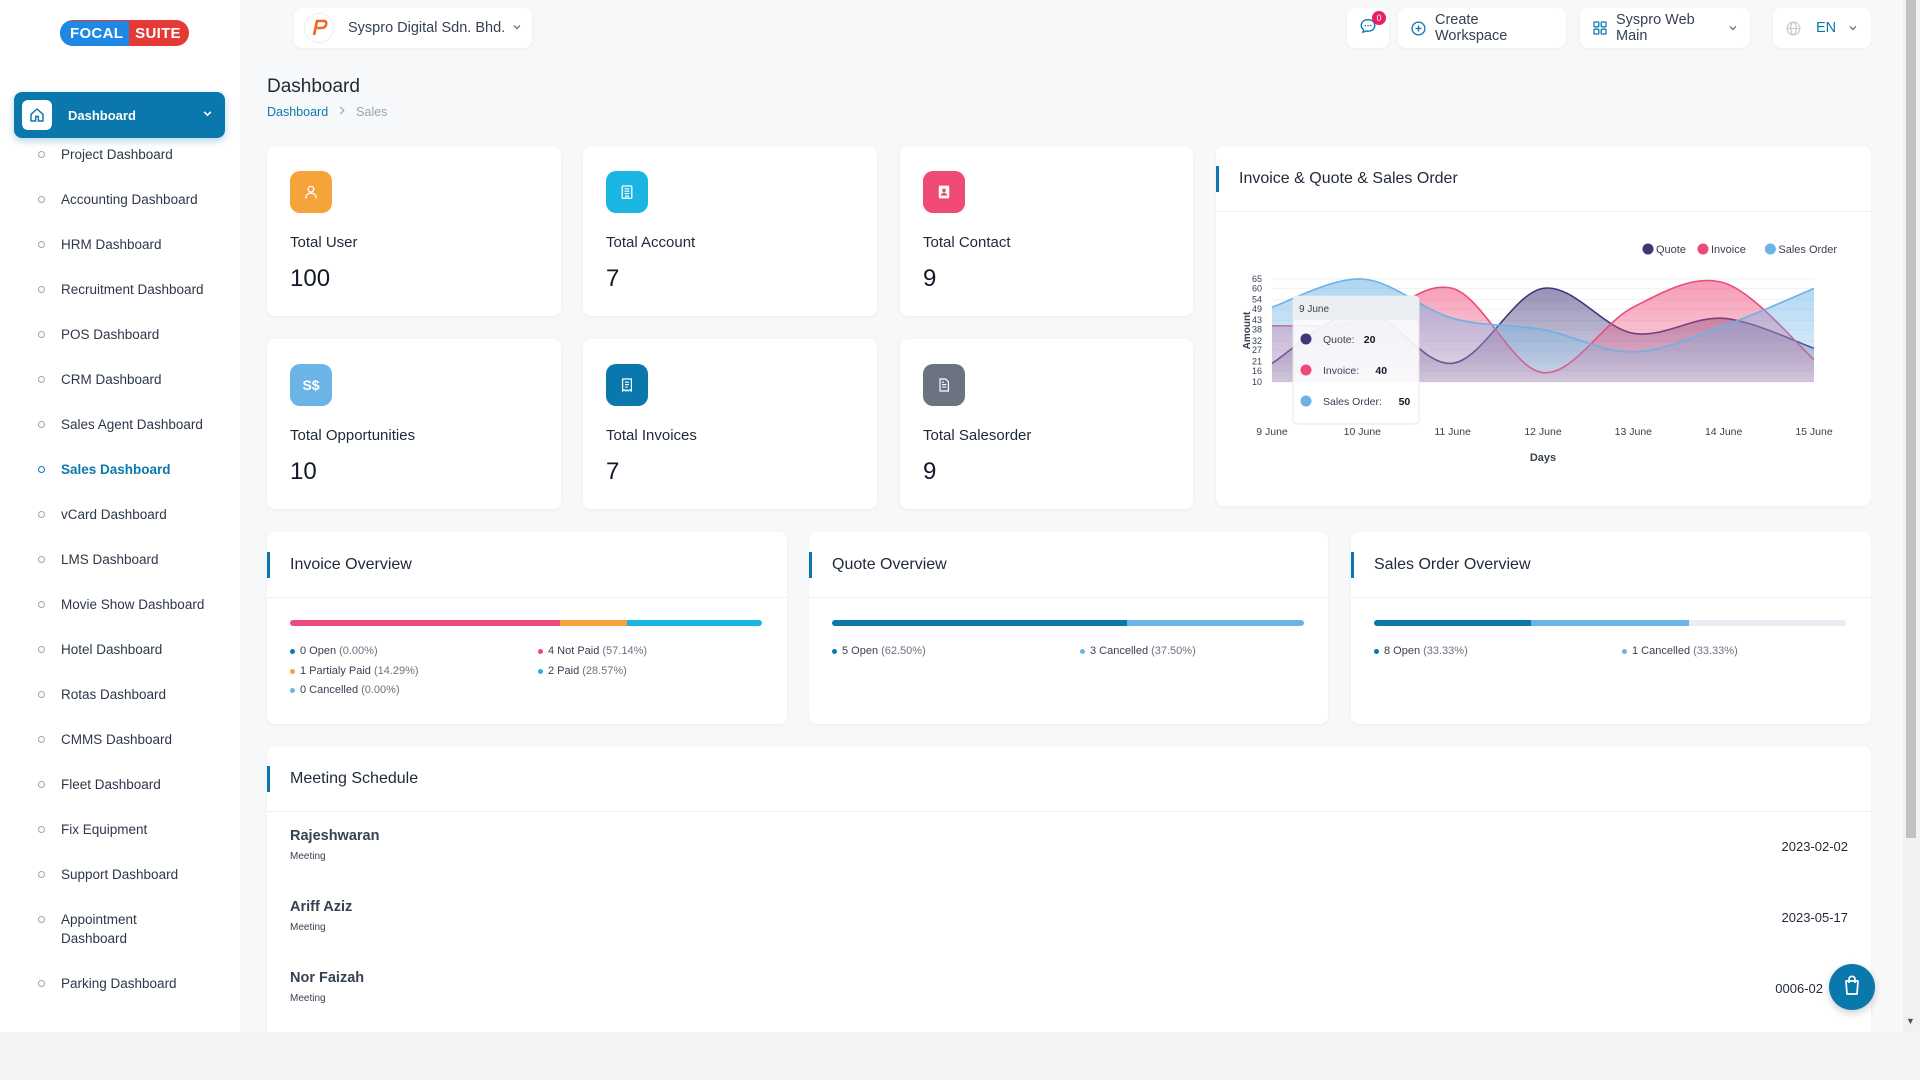 This screenshot has height=1080, width=1920. What do you see at coordinates (1356, 308) in the screenshot?
I see `tooltip-header` at bounding box center [1356, 308].